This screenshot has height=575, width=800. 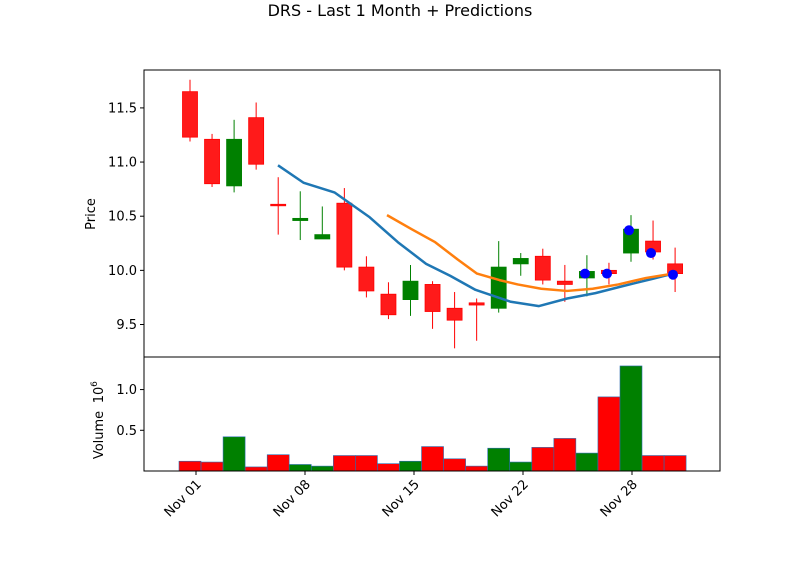 I want to click on x-tick-label: Nov 28, so click(x=619, y=498).